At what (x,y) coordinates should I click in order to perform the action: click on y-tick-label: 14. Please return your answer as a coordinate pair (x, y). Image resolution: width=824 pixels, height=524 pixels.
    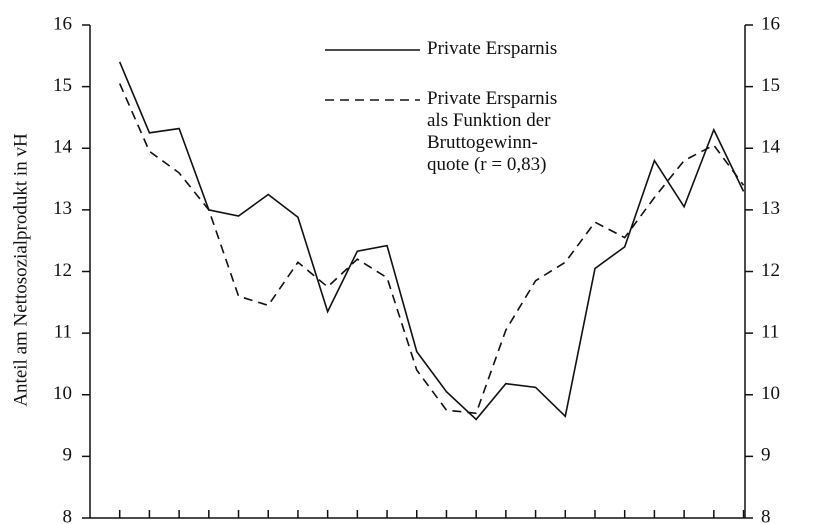
    Looking at the image, I should click on (63, 147).